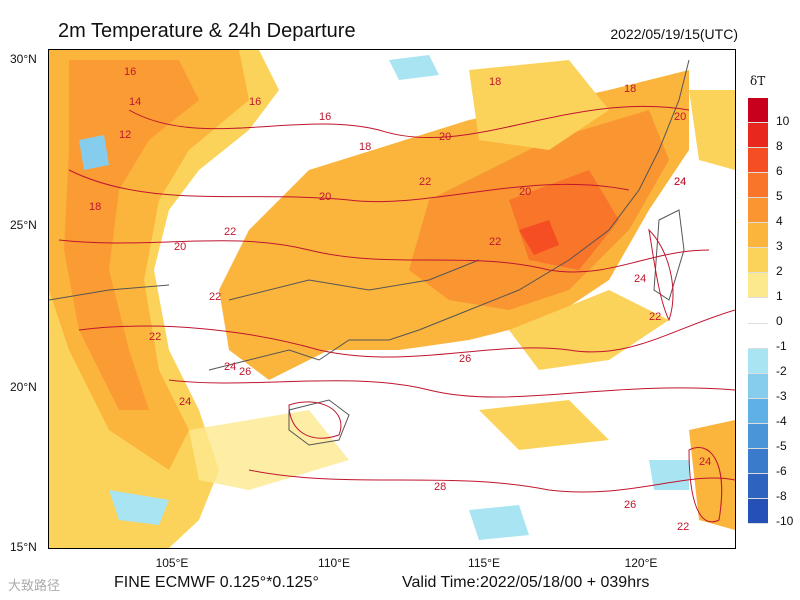 The height and width of the screenshot is (600, 800). Describe the element at coordinates (23, 387) in the screenshot. I see `lat-label: 20°N` at that location.